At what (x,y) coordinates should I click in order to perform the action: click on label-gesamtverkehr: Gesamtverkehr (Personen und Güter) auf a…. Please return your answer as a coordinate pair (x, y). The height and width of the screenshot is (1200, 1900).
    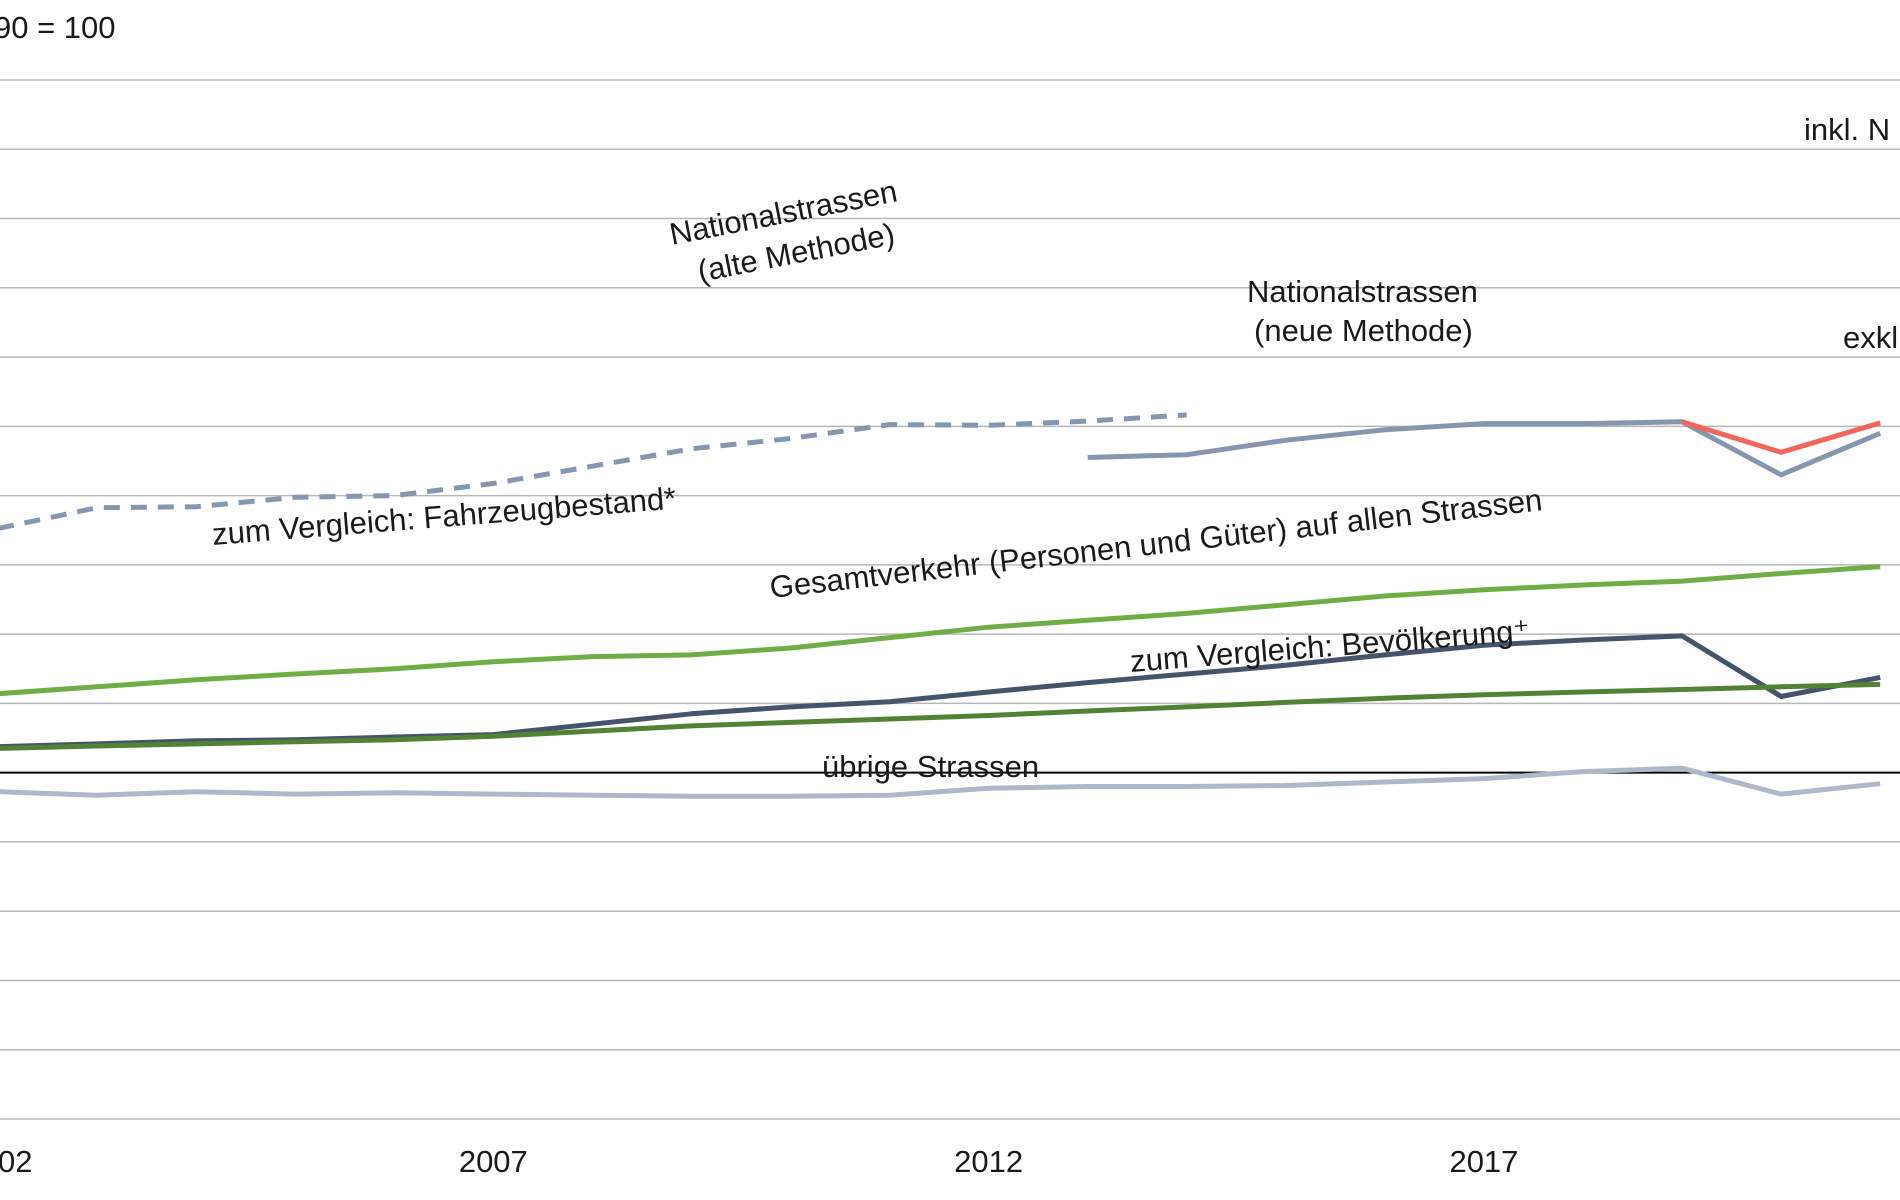
    Looking at the image, I should click on (1156, 543).